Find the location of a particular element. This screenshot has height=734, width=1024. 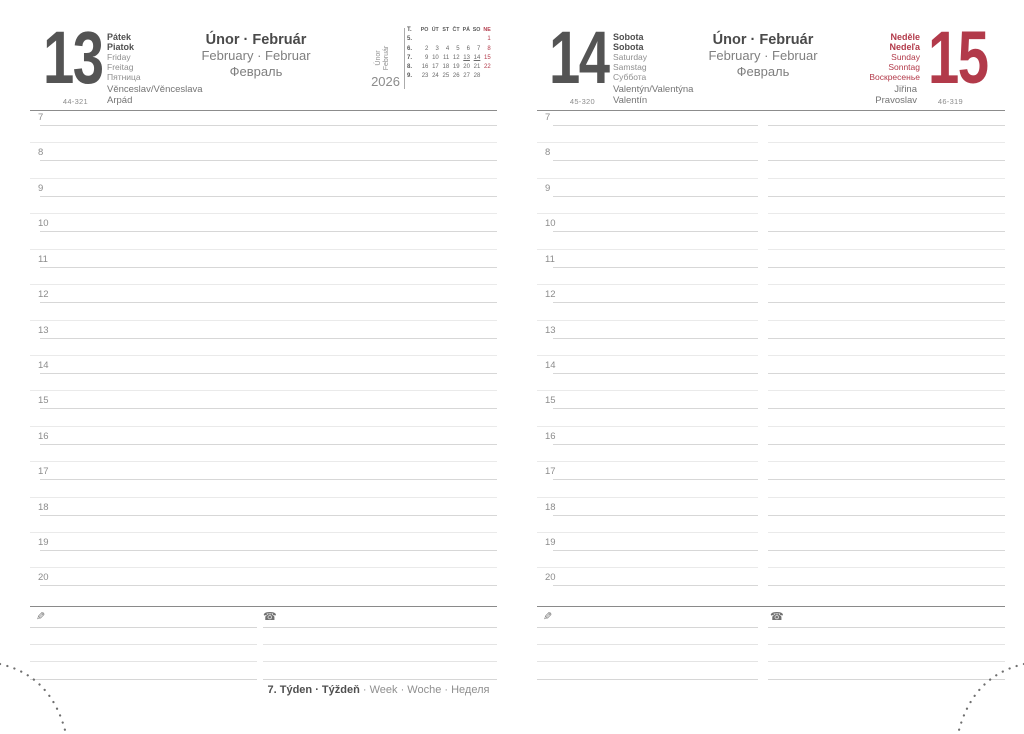

day-name-cs: Neděle is located at coordinates (905, 37).